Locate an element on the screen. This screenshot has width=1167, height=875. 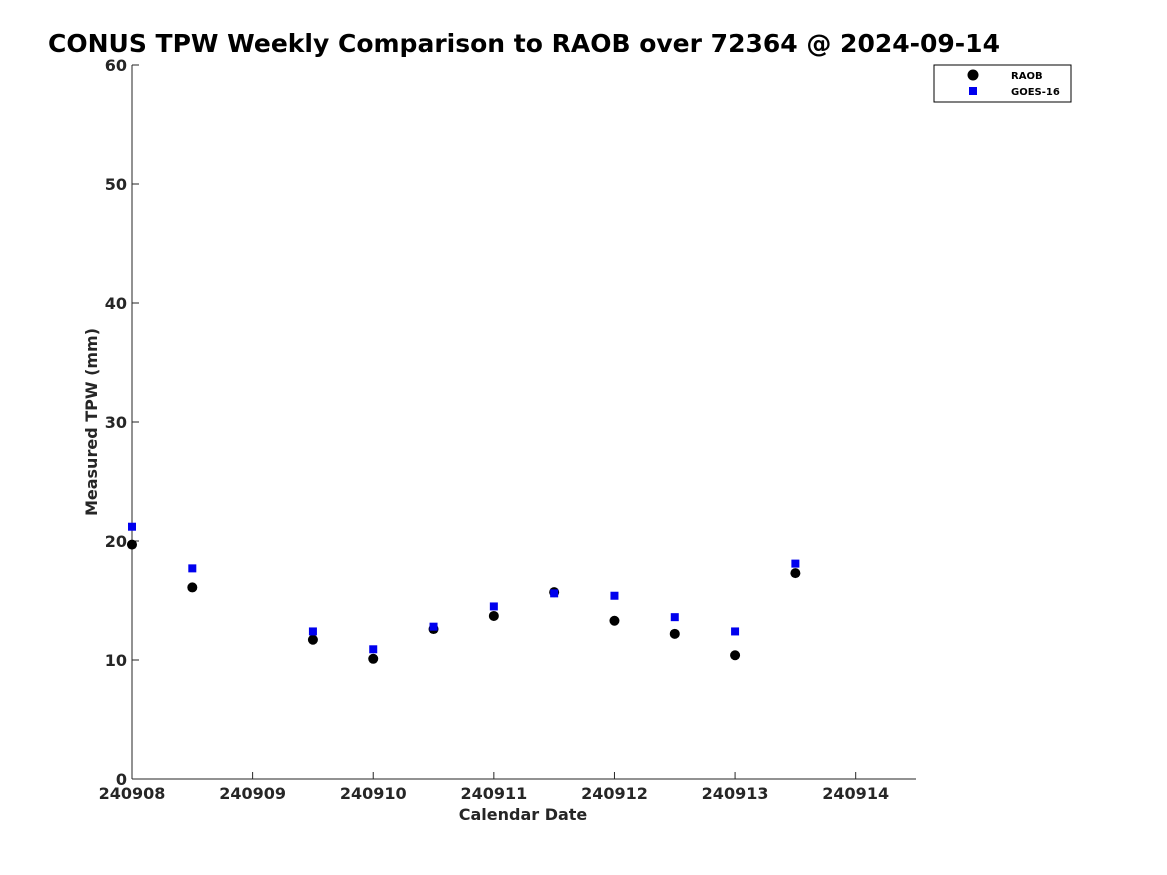
y-tick-label: 10 is located at coordinates (116, 660).